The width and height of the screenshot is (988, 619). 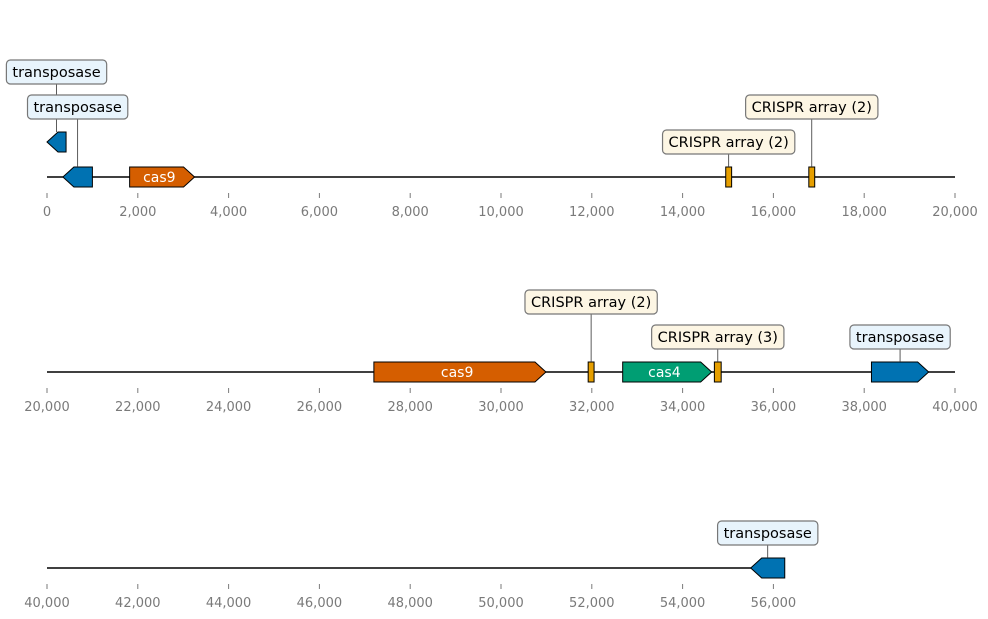 I want to click on tick-label: 48,000, so click(x=410, y=603).